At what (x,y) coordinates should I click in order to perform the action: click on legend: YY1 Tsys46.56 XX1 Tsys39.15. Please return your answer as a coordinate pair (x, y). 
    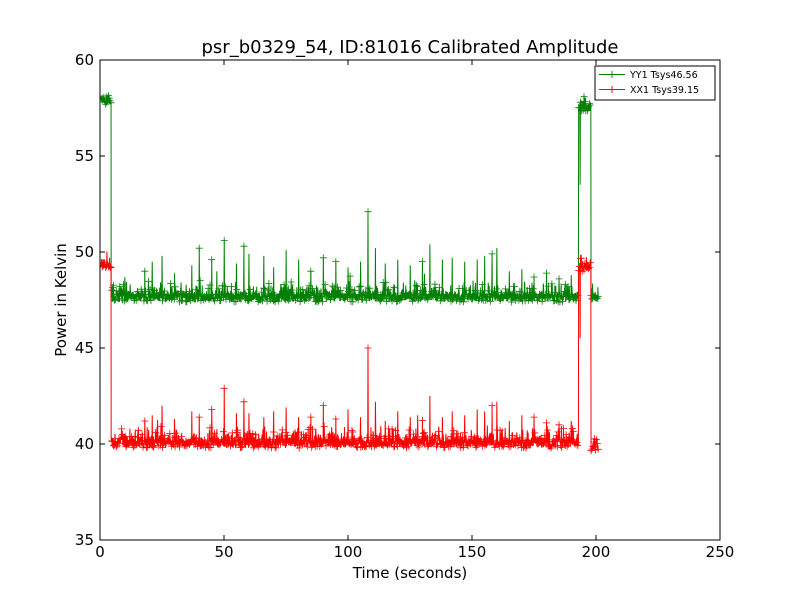
    Looking at the image, I should click on (655, 83).